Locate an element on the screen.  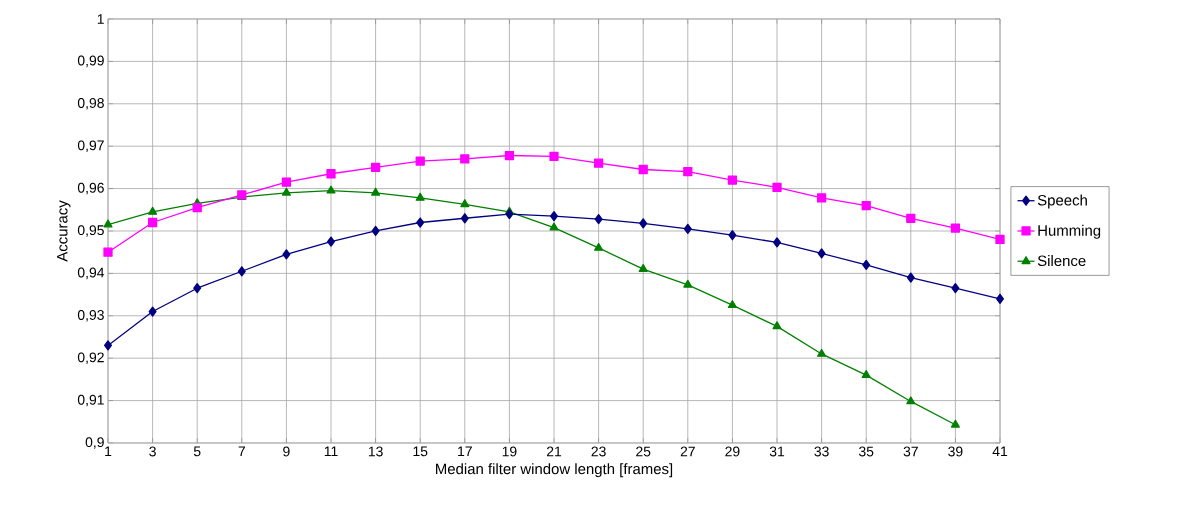
x-tick-label: 23 is located at coordinates (598, 451).